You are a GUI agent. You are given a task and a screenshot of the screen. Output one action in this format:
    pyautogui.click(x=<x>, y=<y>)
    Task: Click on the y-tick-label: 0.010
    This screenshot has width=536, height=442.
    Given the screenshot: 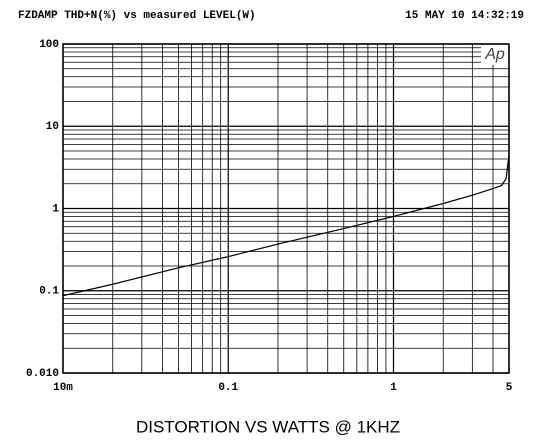 What is the action you would take?
    pyautogui.click(x=42, y=374)
    